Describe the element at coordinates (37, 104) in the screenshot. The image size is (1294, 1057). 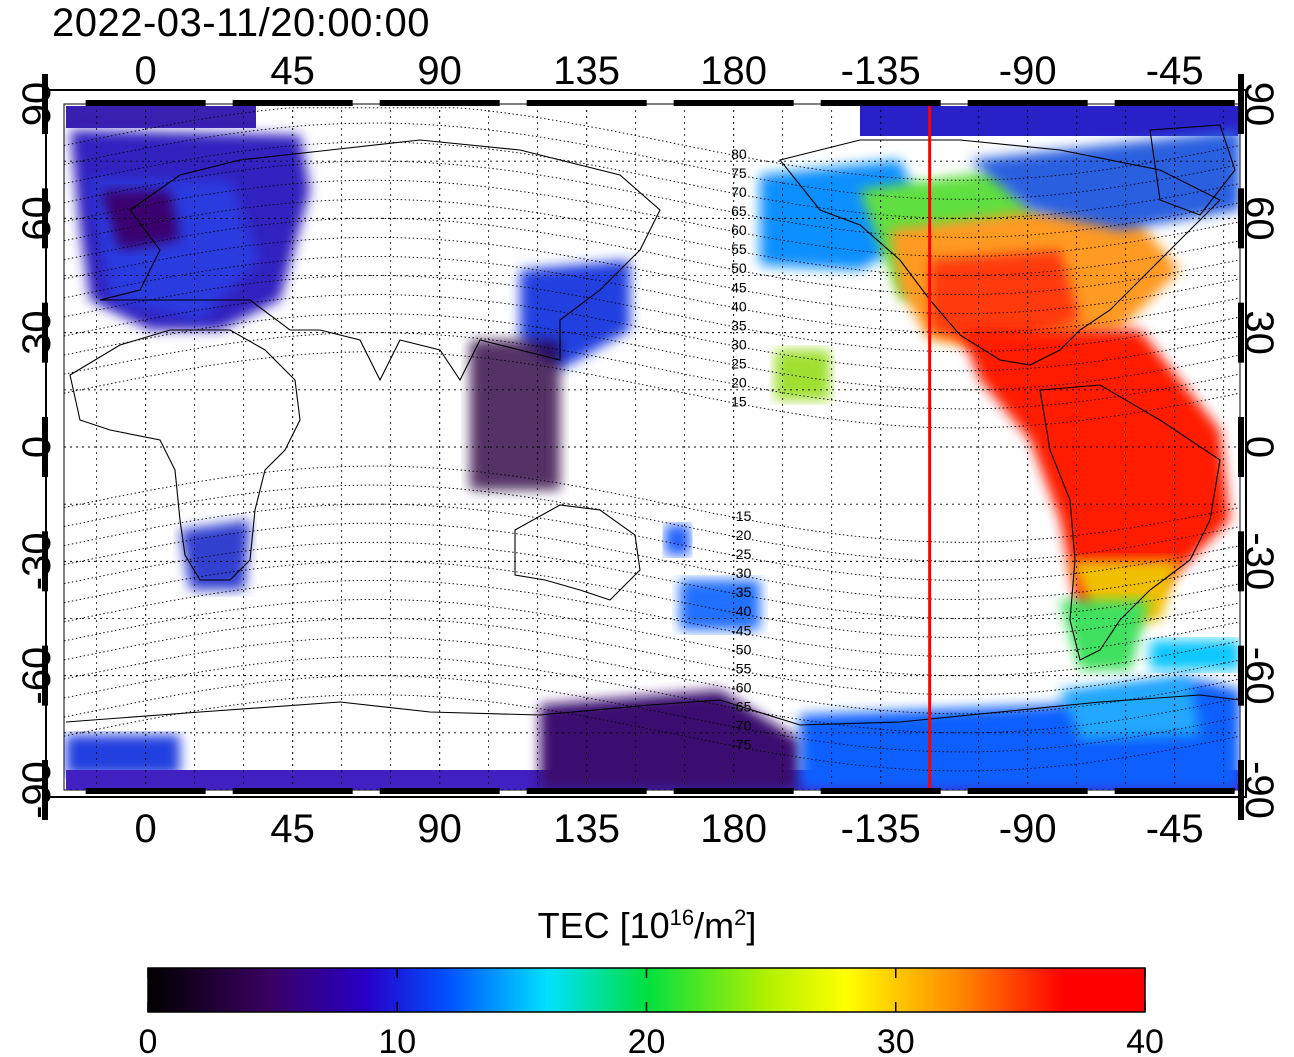
I see `lat-tick-left: 90` at that location.